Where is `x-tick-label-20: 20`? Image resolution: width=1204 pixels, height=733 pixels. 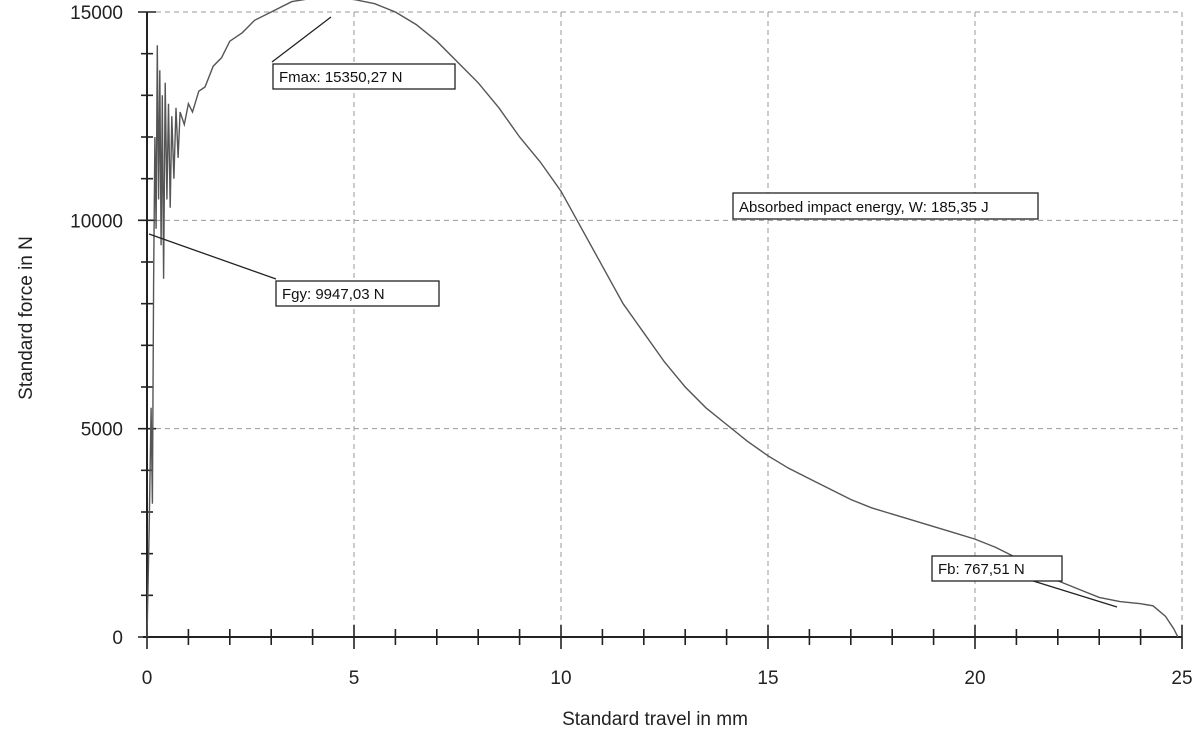 x-tick-label-20: 20 is located at coordinates (974, 678).